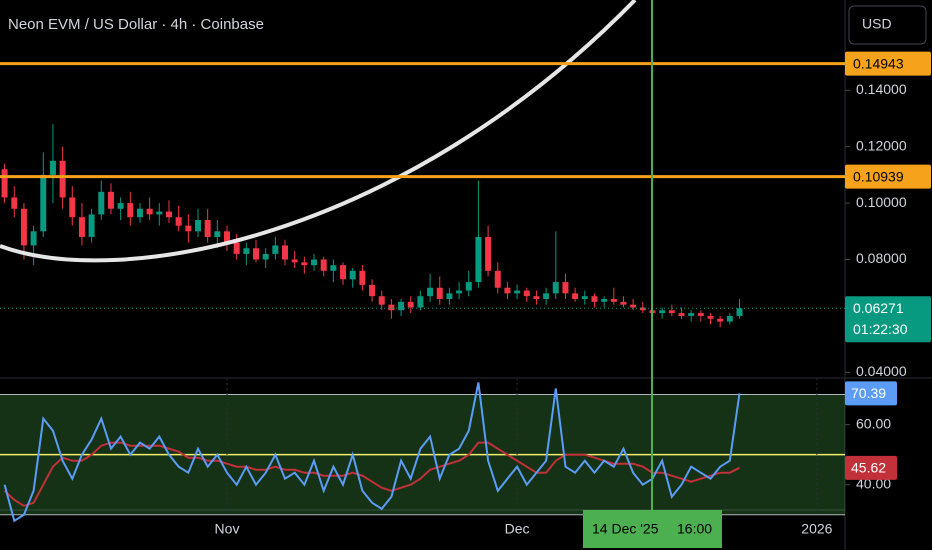 Image resolution: width=932 pixels, height=550 pixels. What do you see at coordinates (878, 308) in the screenshot?
I see `last-price-label: 0.06271` at bounding box center [878, 308].